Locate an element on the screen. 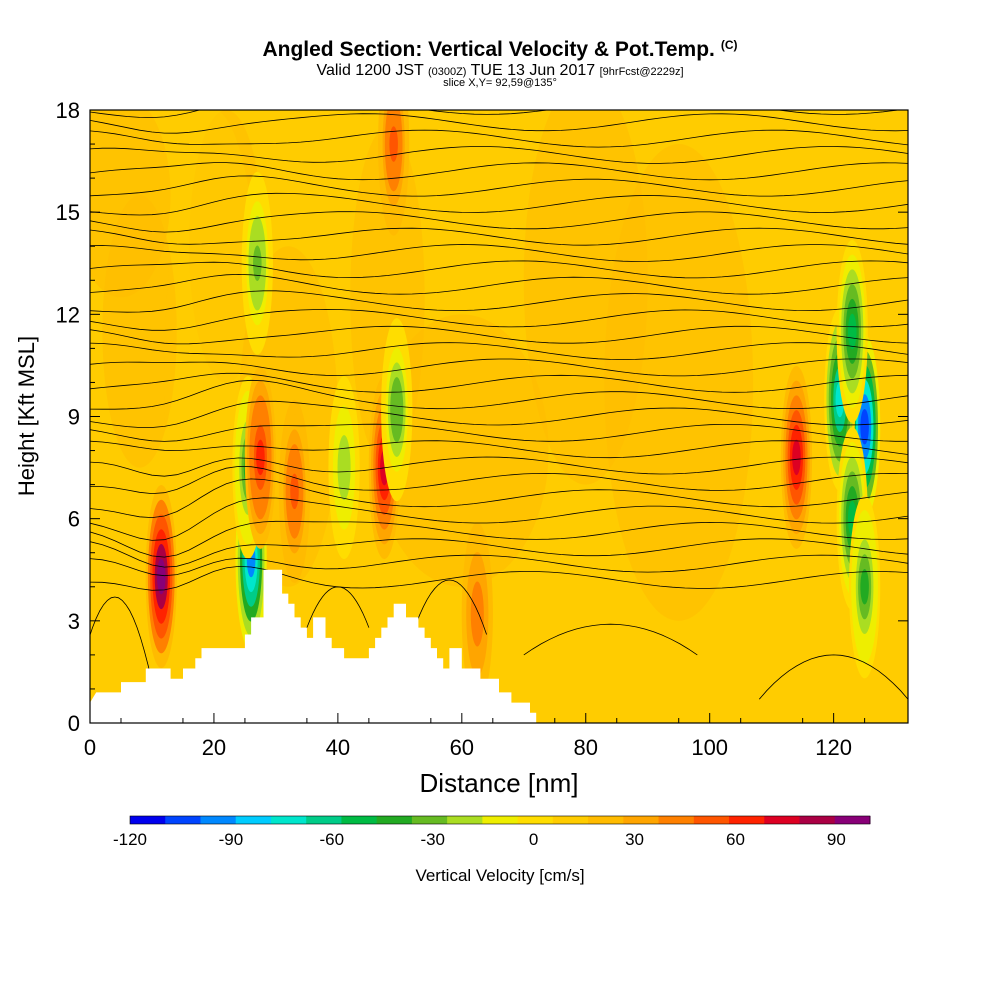 The width and height of the screenshot is (1000, 1000). y-tick-label: 15 is located at coordinates (68, 212).